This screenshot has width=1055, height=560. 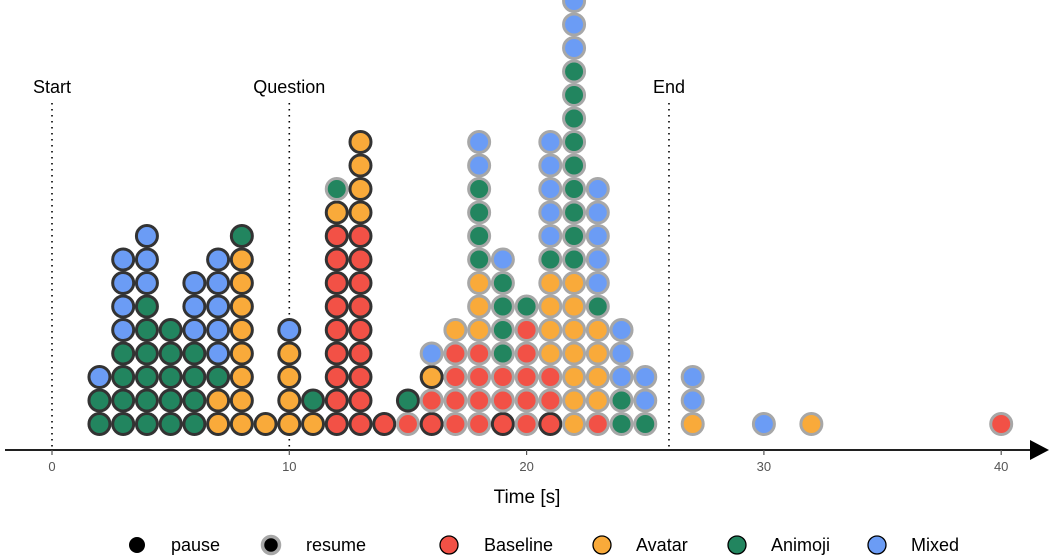 I want to click on x-tick-label: 30, so click(x=764, y=466).